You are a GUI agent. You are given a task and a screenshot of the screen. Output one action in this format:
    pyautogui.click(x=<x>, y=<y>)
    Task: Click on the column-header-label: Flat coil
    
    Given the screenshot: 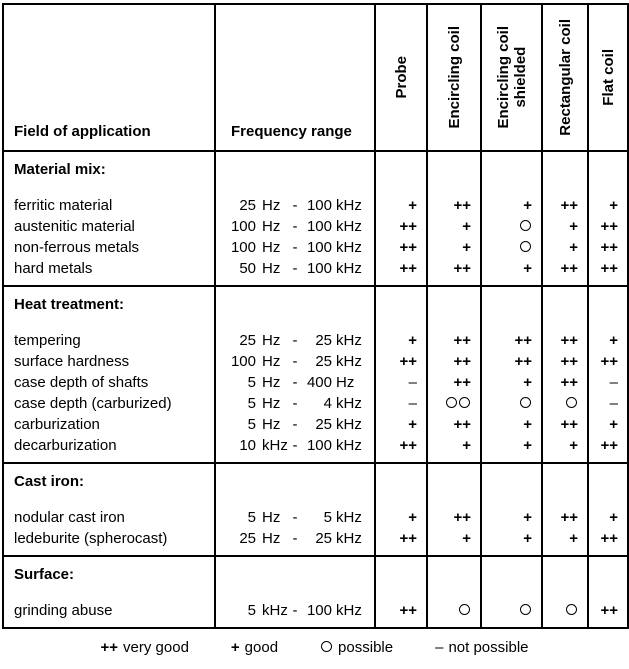 What is the action you would take?
    pyautogui.click(x=608, y=77)
    